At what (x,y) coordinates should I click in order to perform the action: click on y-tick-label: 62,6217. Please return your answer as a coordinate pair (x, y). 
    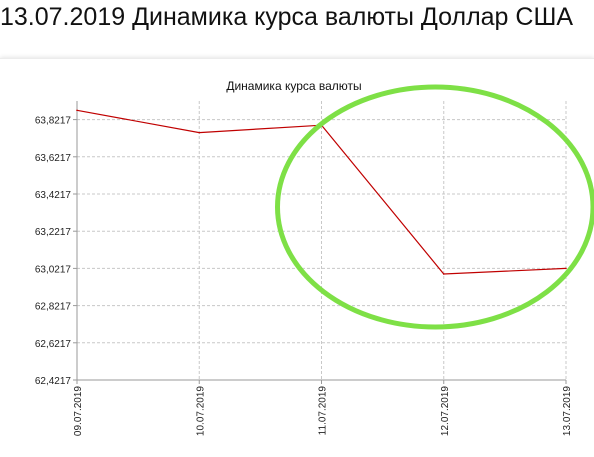
    Looking at the image, I should click on (53, 344).